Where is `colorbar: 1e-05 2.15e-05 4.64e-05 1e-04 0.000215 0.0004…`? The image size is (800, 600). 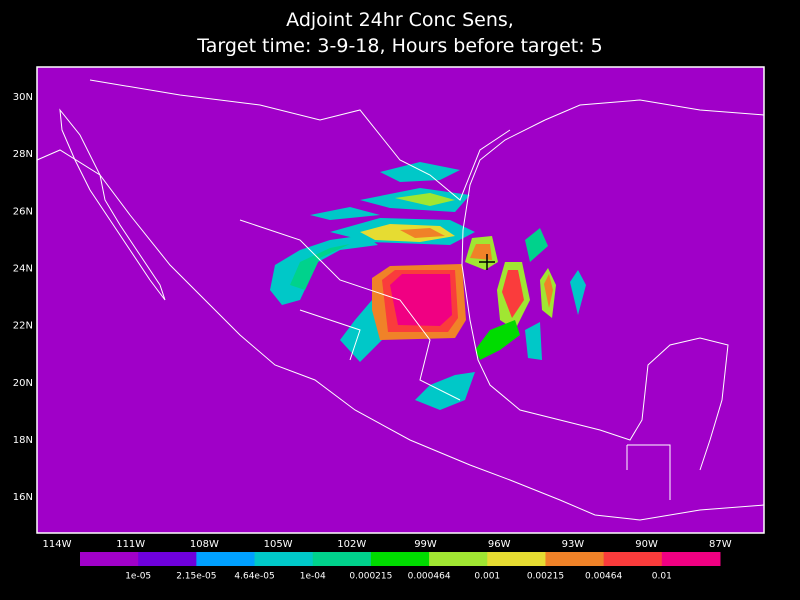 colorbar: 1e-05 2.15e-05 4.64e-05 1e-04 0.000215 0.0004… is located at coordinates (400, 567).